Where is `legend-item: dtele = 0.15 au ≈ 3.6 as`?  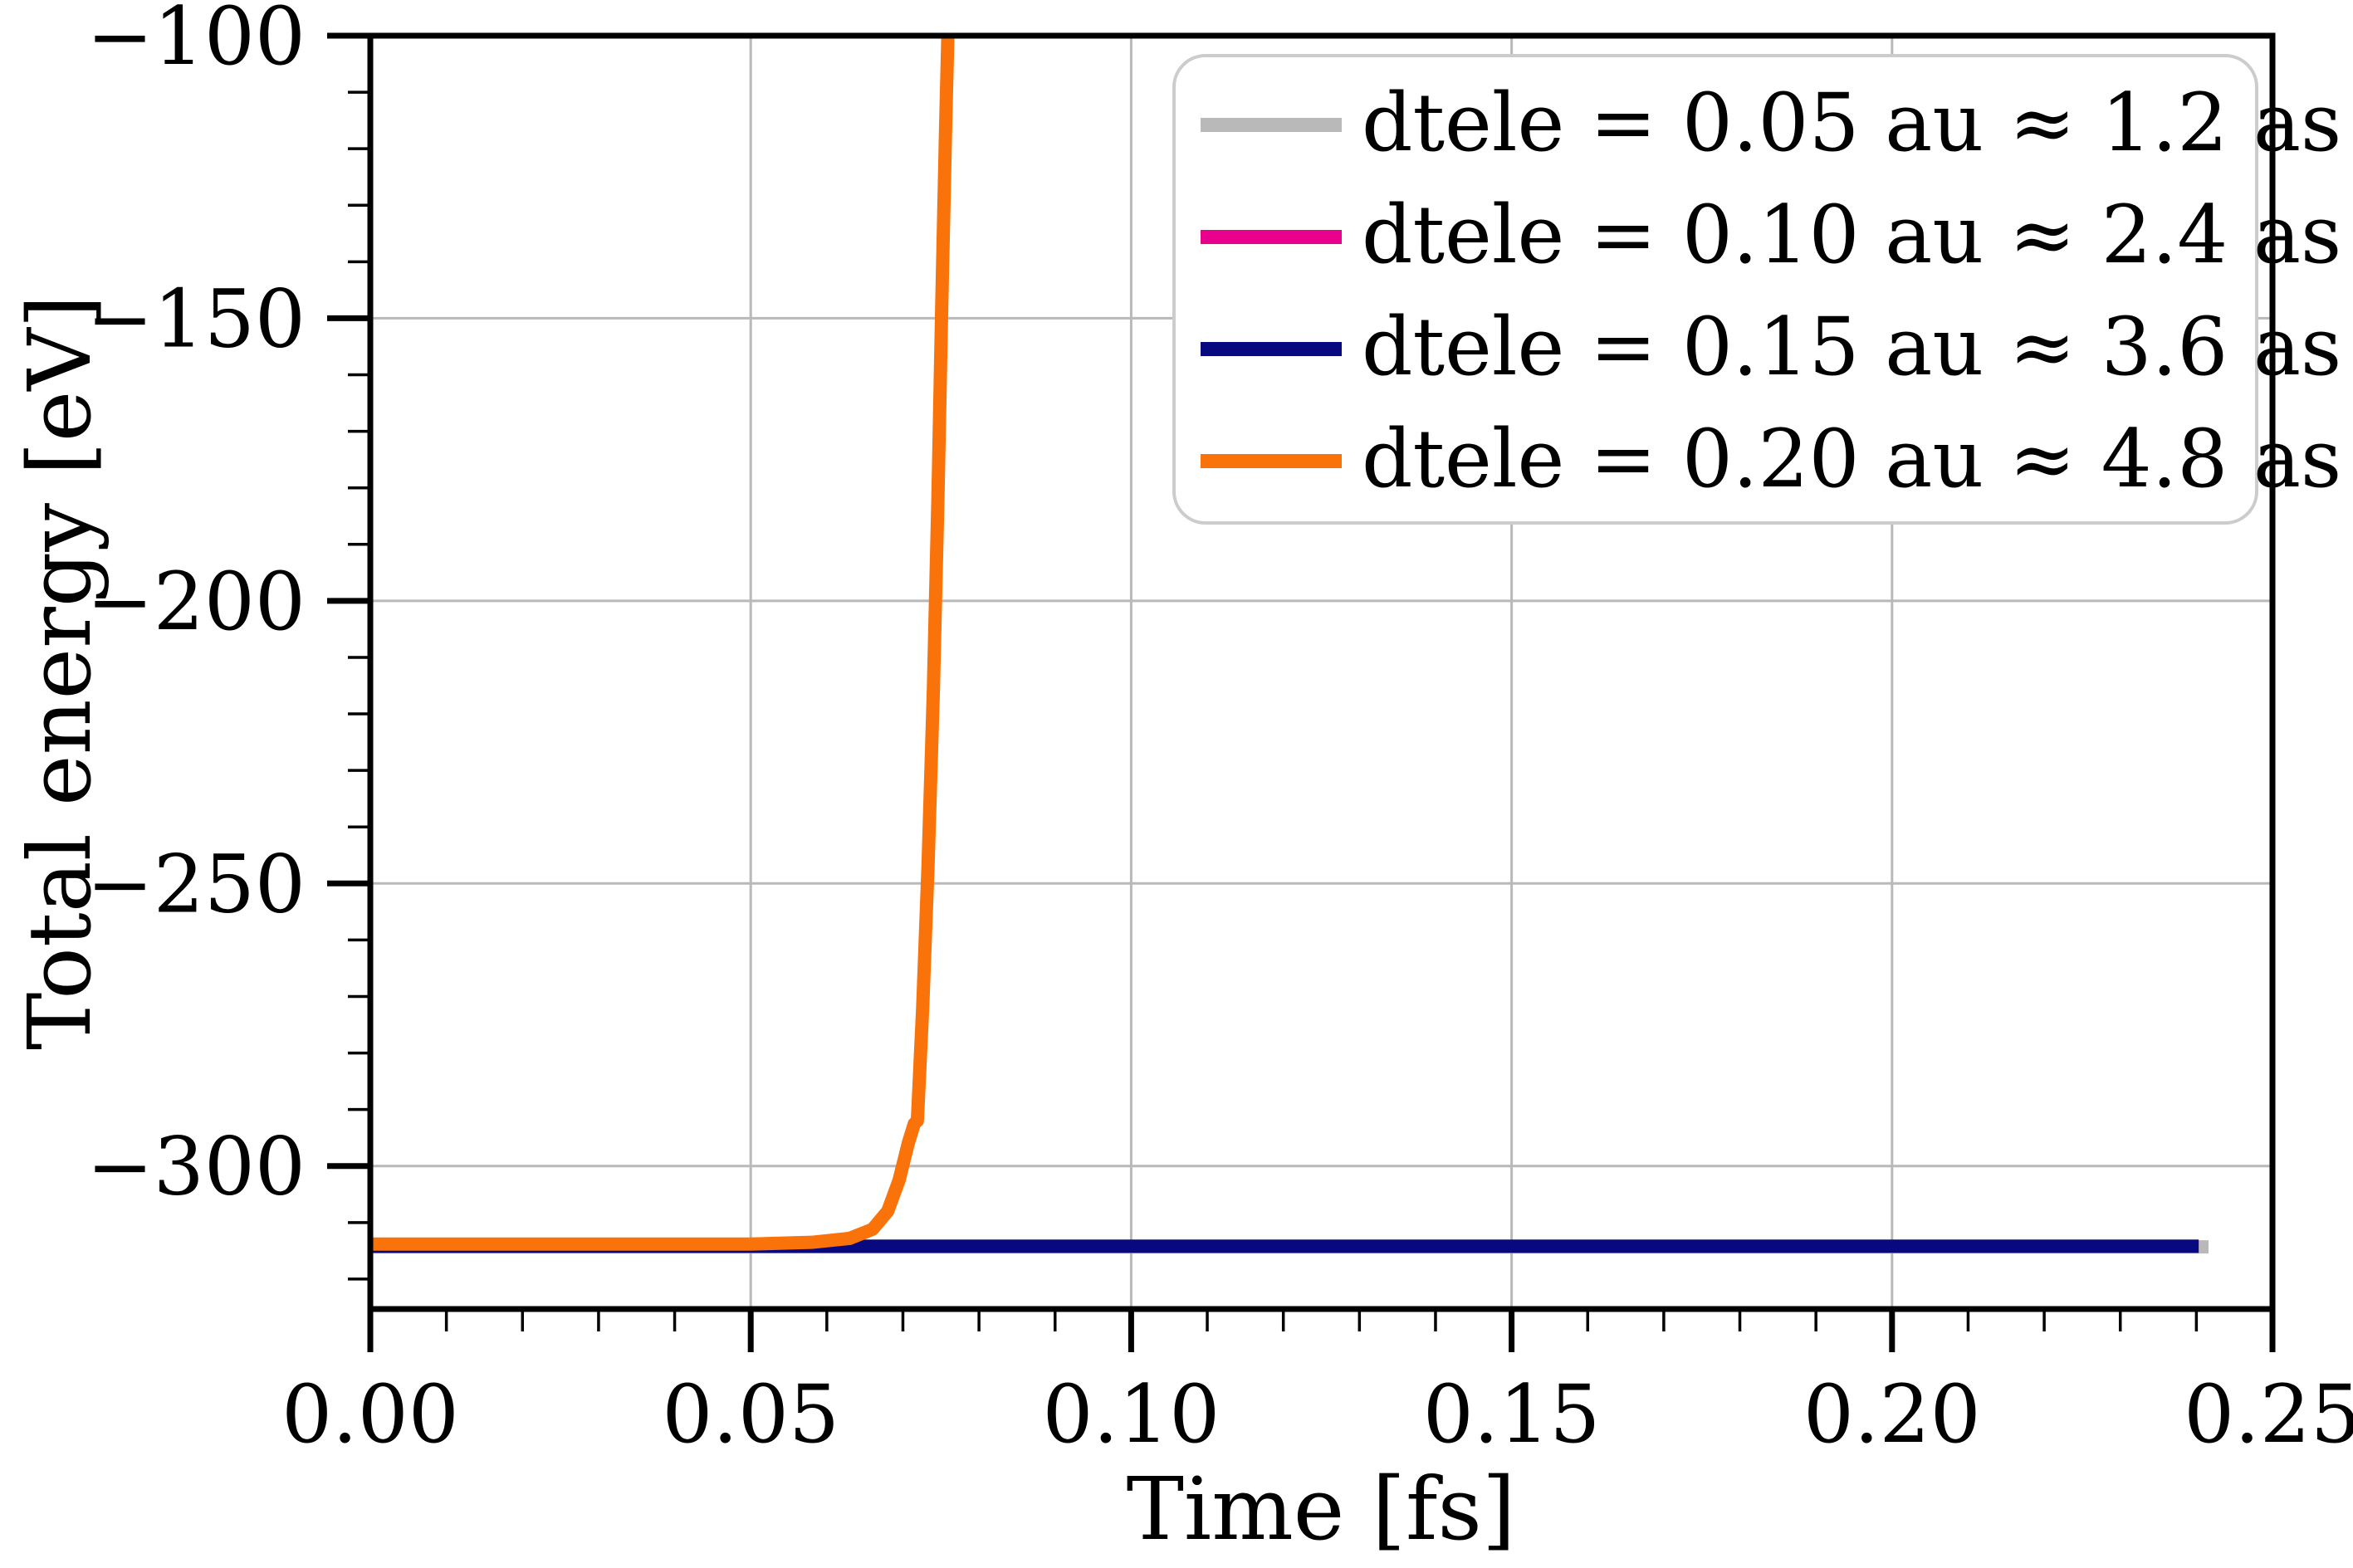 legend-item: dtele = 0.15 au ≈ 3.6 as is located at coordinates (1771, 349).